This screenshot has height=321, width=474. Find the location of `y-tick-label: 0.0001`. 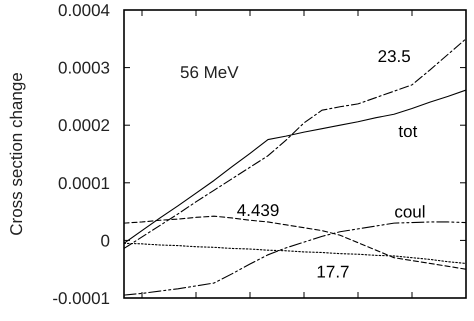

y-tick-label: 0.0001 is located at coordinates (84, 183).